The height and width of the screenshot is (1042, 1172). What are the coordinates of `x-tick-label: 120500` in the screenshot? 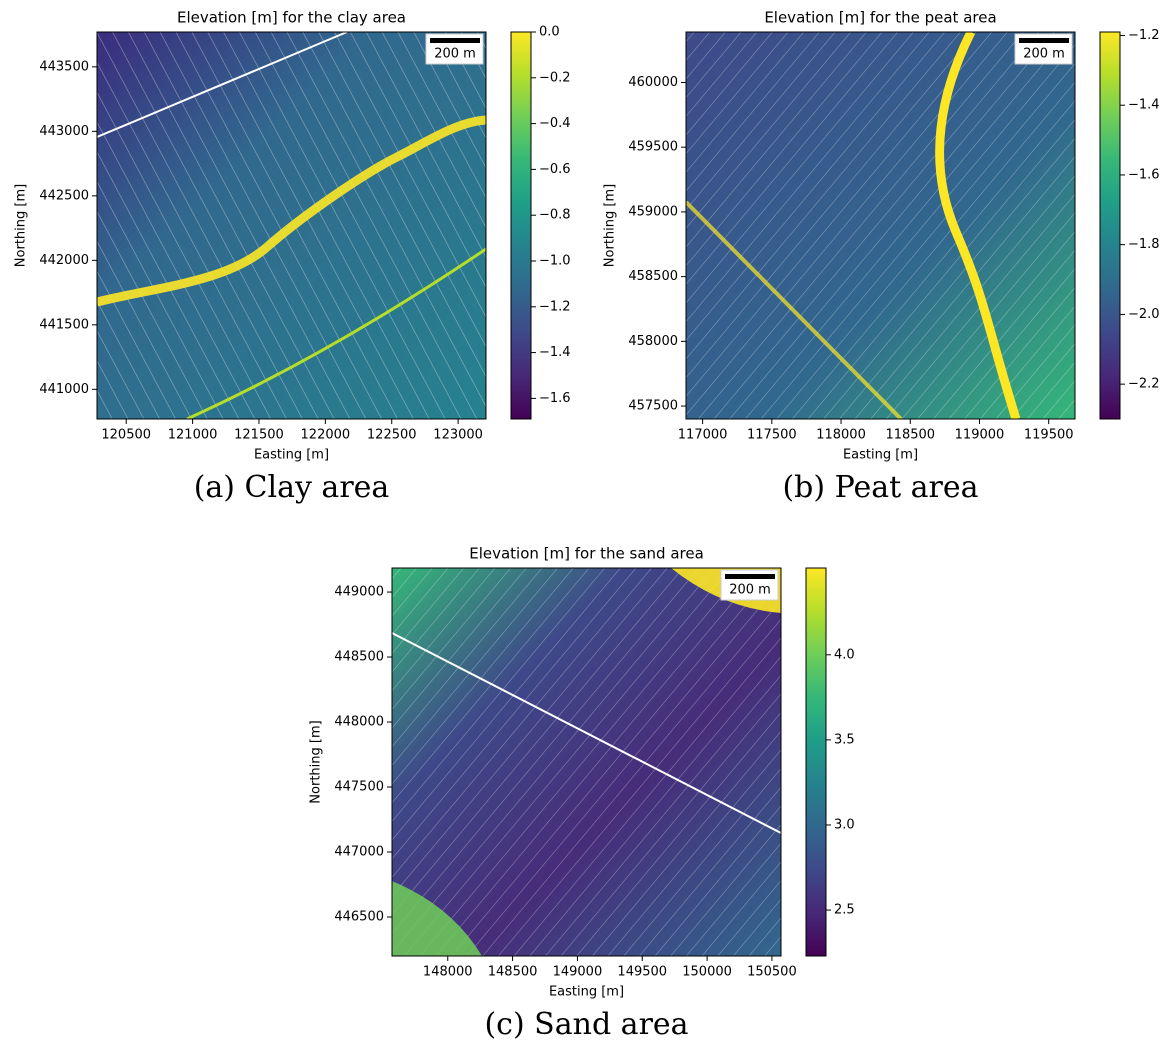 It's located at (126, 435).